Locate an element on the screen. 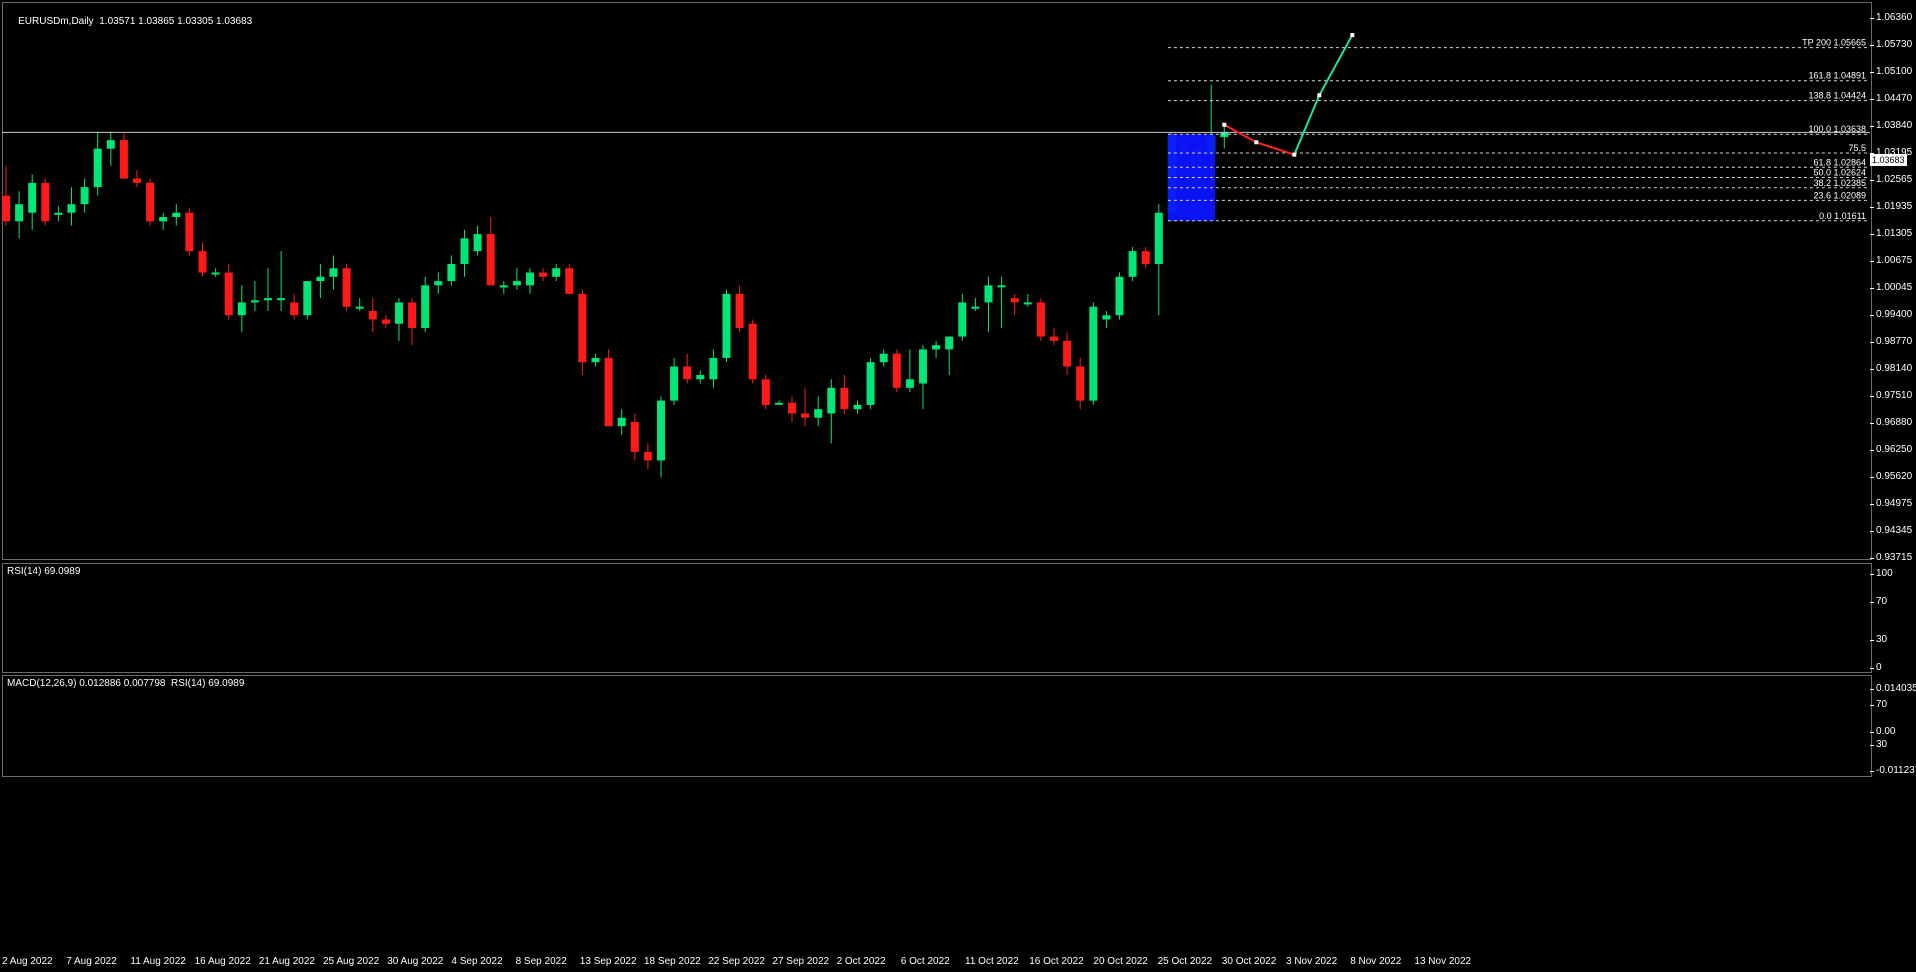 The height and width of the screenshot is (972, 1916). date-label: 16 Oct 2022 is located at coordinates (1056, 961).